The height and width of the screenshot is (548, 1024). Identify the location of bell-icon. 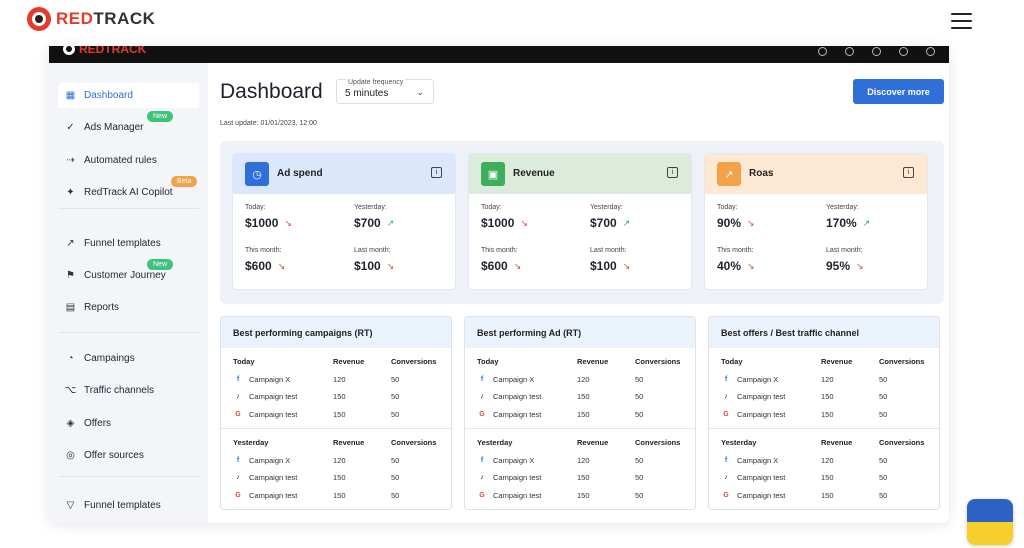
(849, 51).